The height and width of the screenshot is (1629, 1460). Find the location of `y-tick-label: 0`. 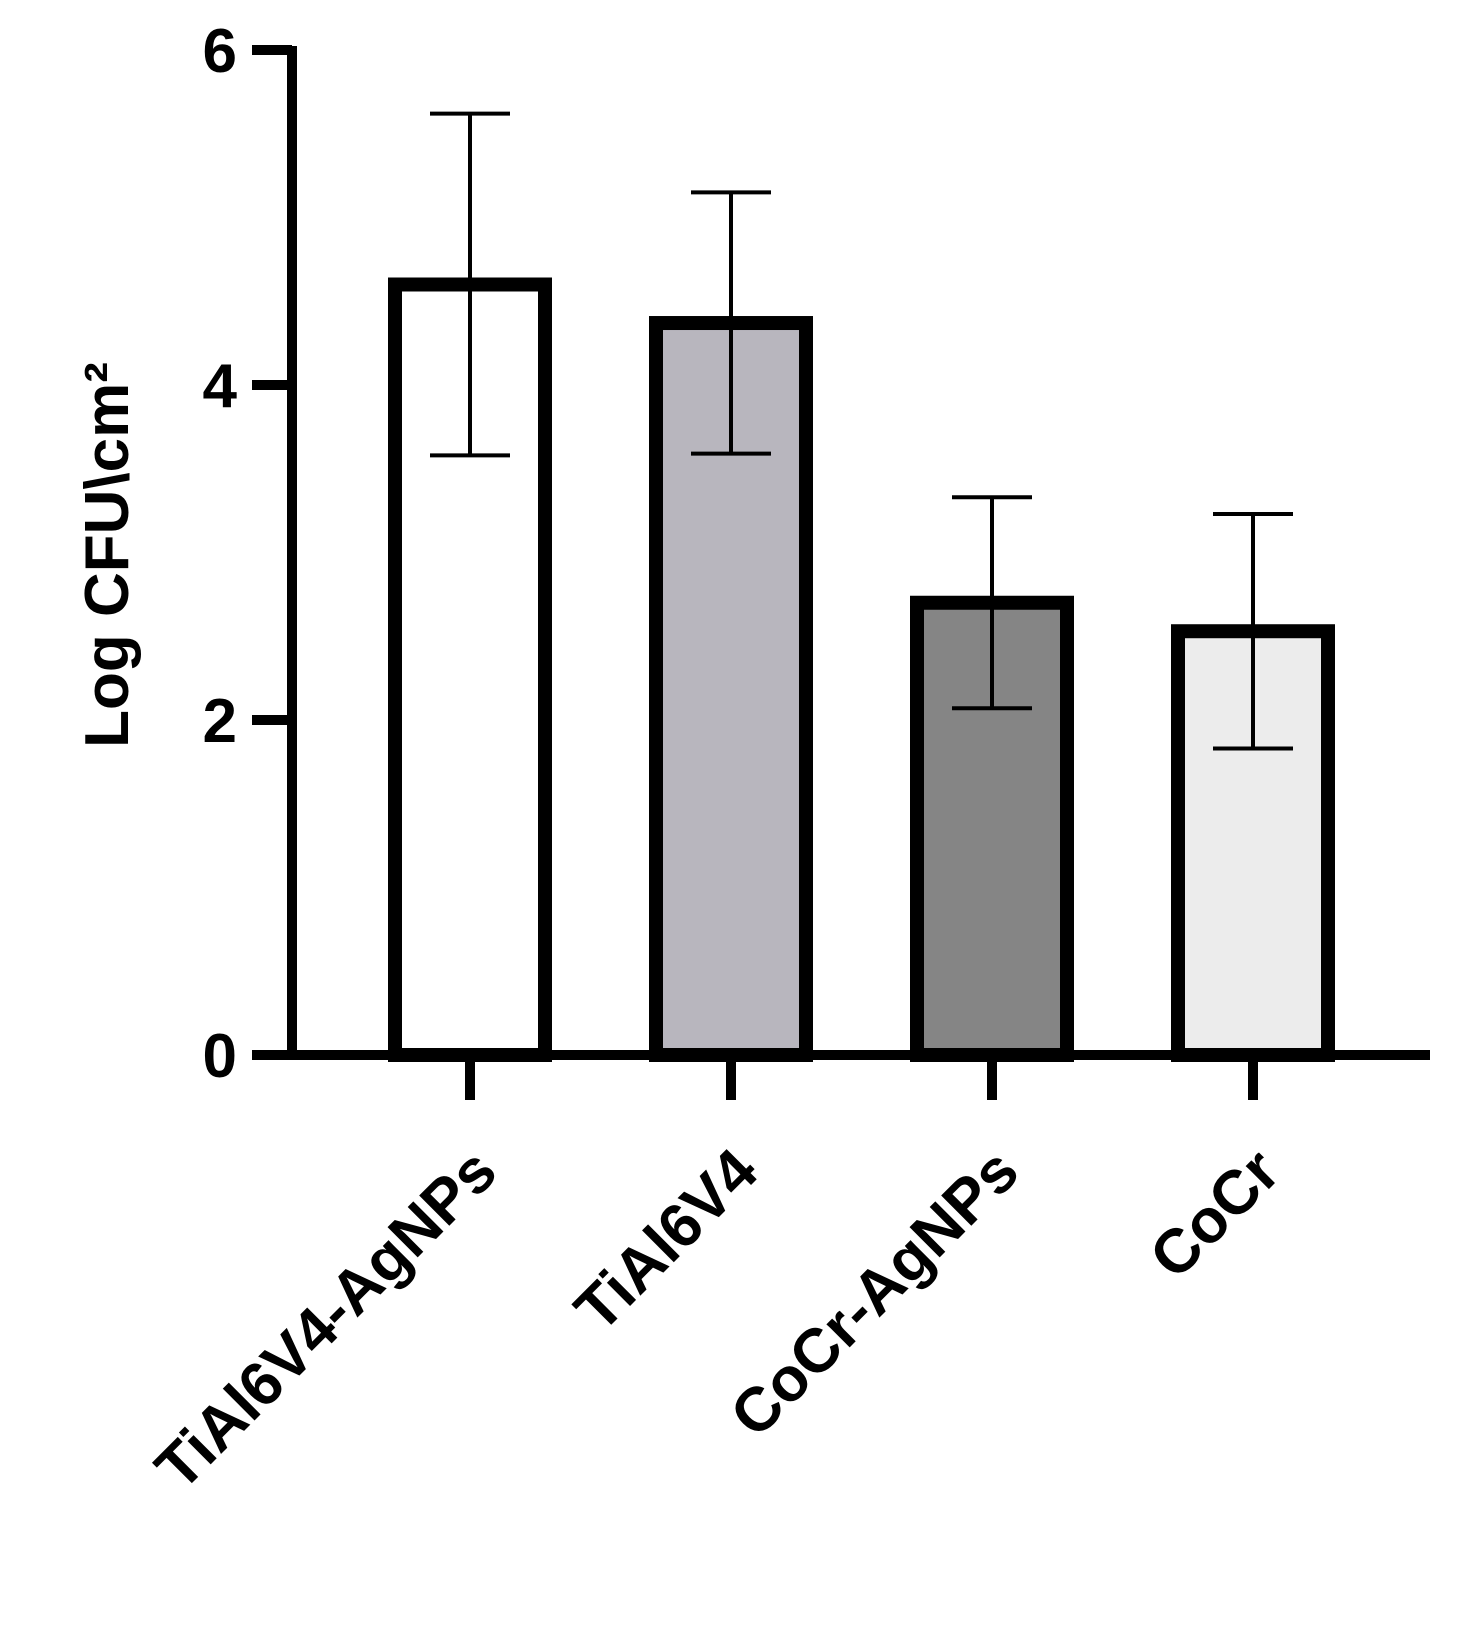

y-tick-label: 0 is located at coordinates (220, 1056).